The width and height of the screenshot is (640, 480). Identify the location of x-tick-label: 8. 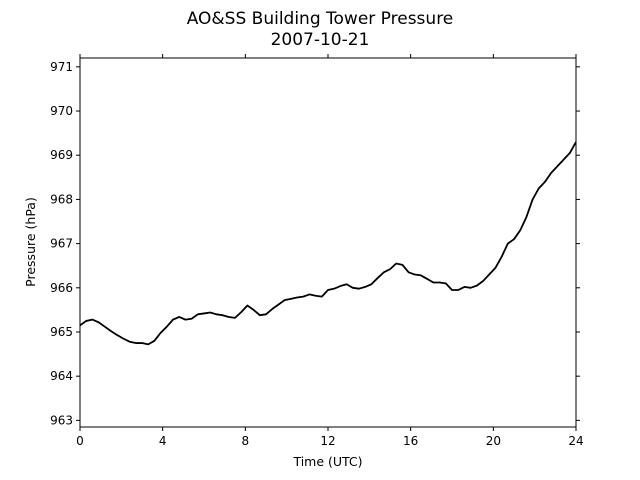
(246, 441).